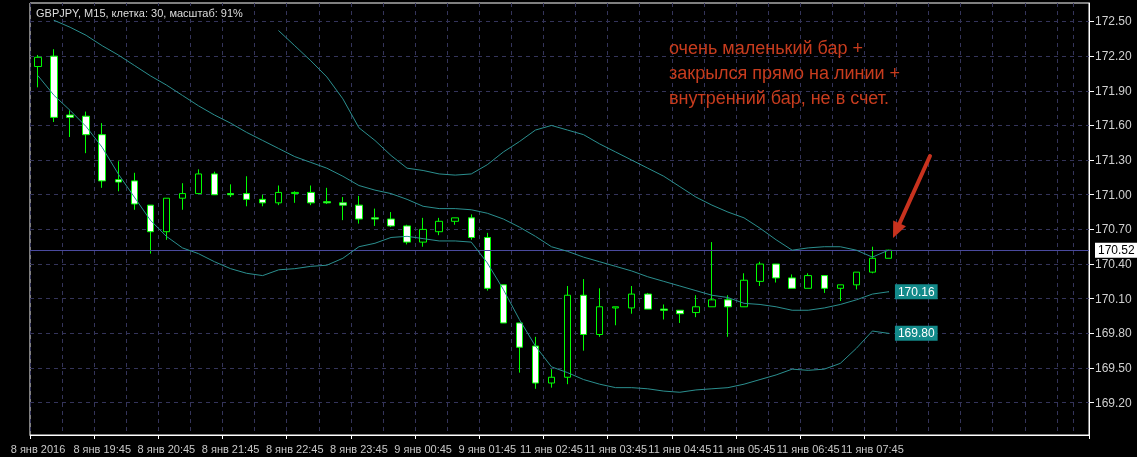 This screenshot has width=1137, height=457. I want to click on x-tick-label: 11 янв 04:45, so click(680, 448).